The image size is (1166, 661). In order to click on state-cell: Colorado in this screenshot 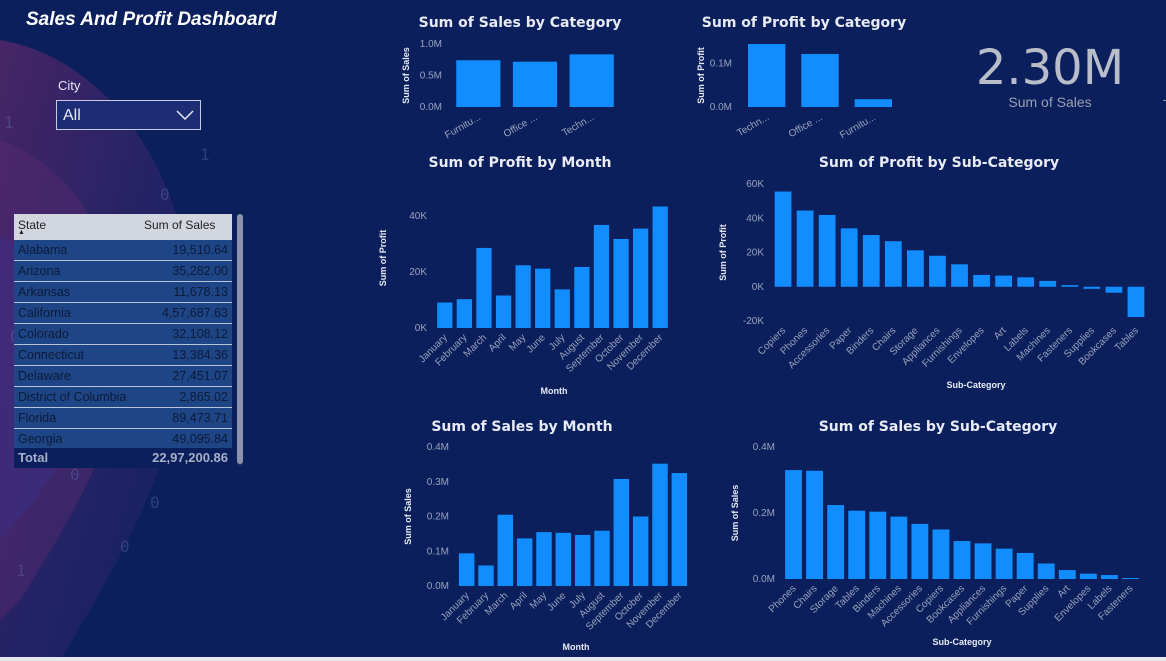, I will do `click(77, 334)`.